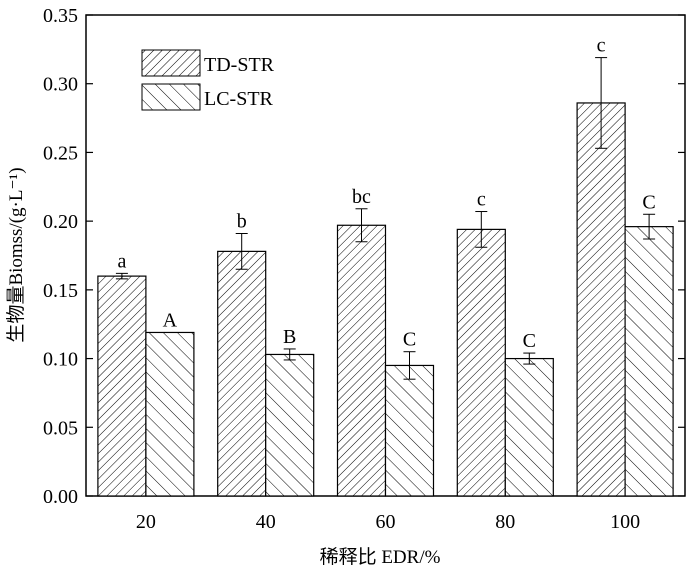 The image size is (700, 570). Describe the element at coordinates (380, 557) in the screenshot. I see `x-axis-title: 稀释比 EDR/%` at that location.